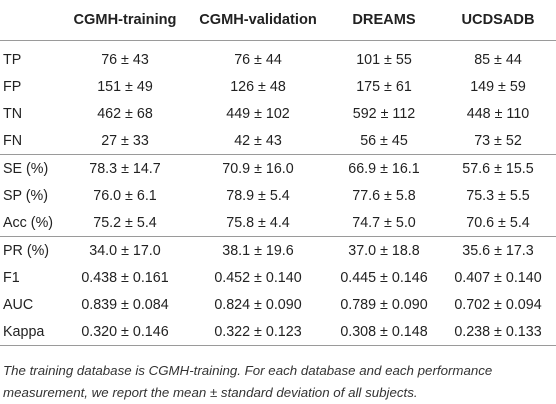  Describe the element at coordinates (498, 223) in the screenshot. I see `table-cell: 70.6 ± 5.4` at that location.